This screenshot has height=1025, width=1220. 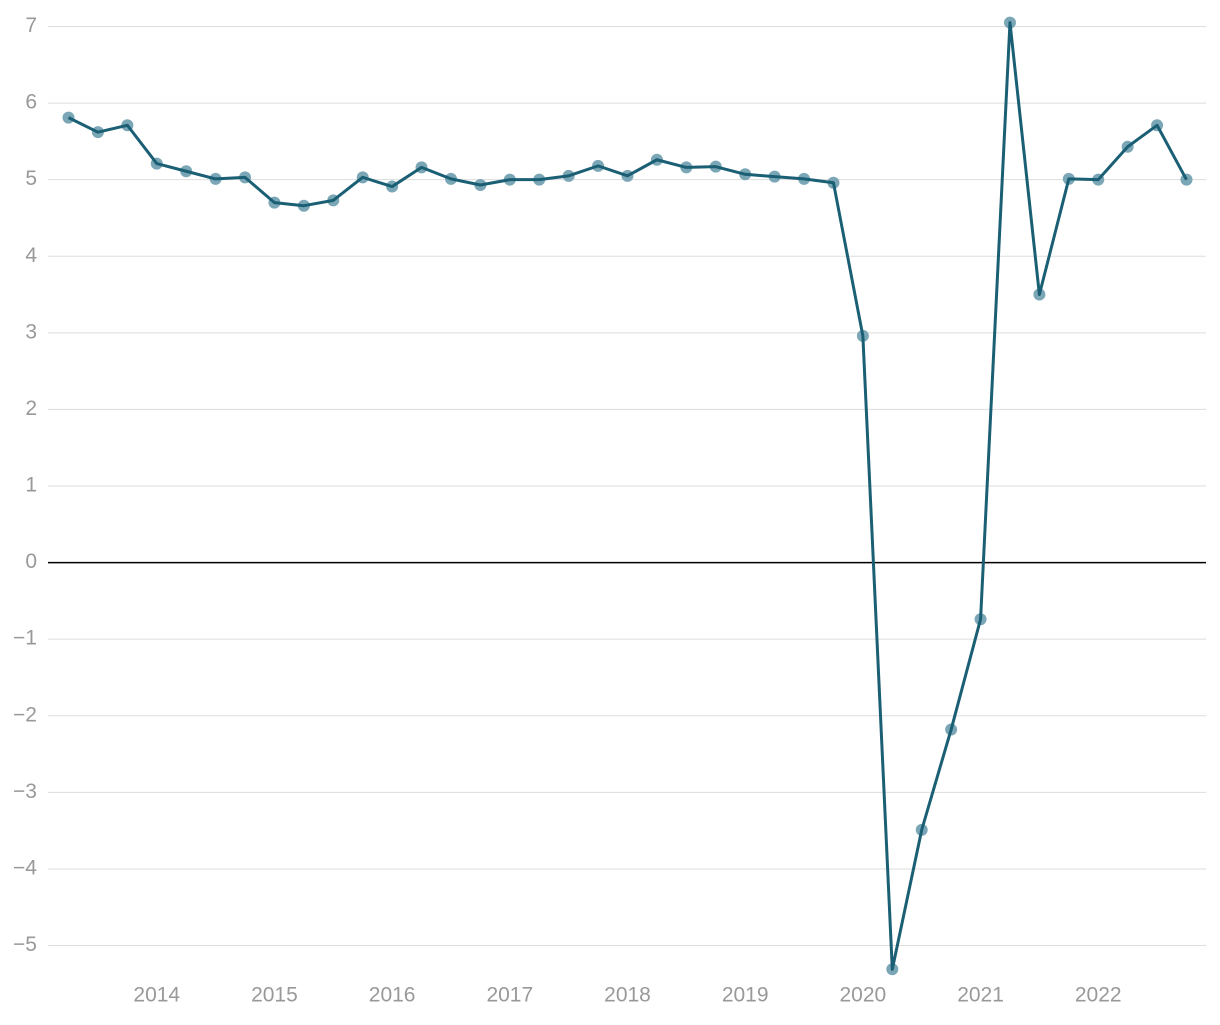 What do you see at coordinates (25, 638) in the screenshot?
I see `y-tick-label: −1` at bounding box center [25, 638].